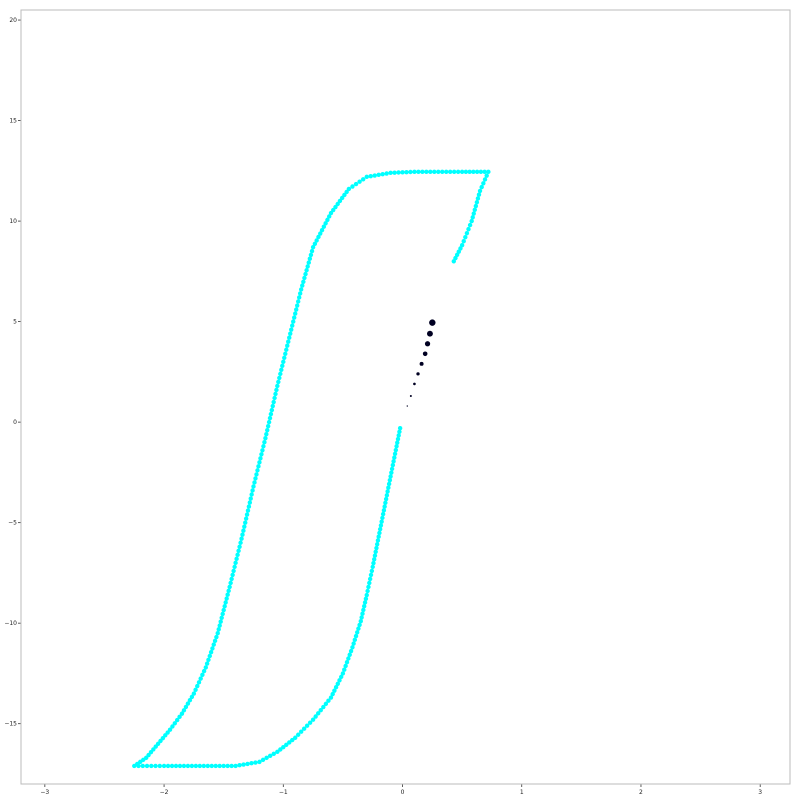  Describe the element at coordinates (12, 523) in the screenshot. I see `y-tick-label: −5` at that location.